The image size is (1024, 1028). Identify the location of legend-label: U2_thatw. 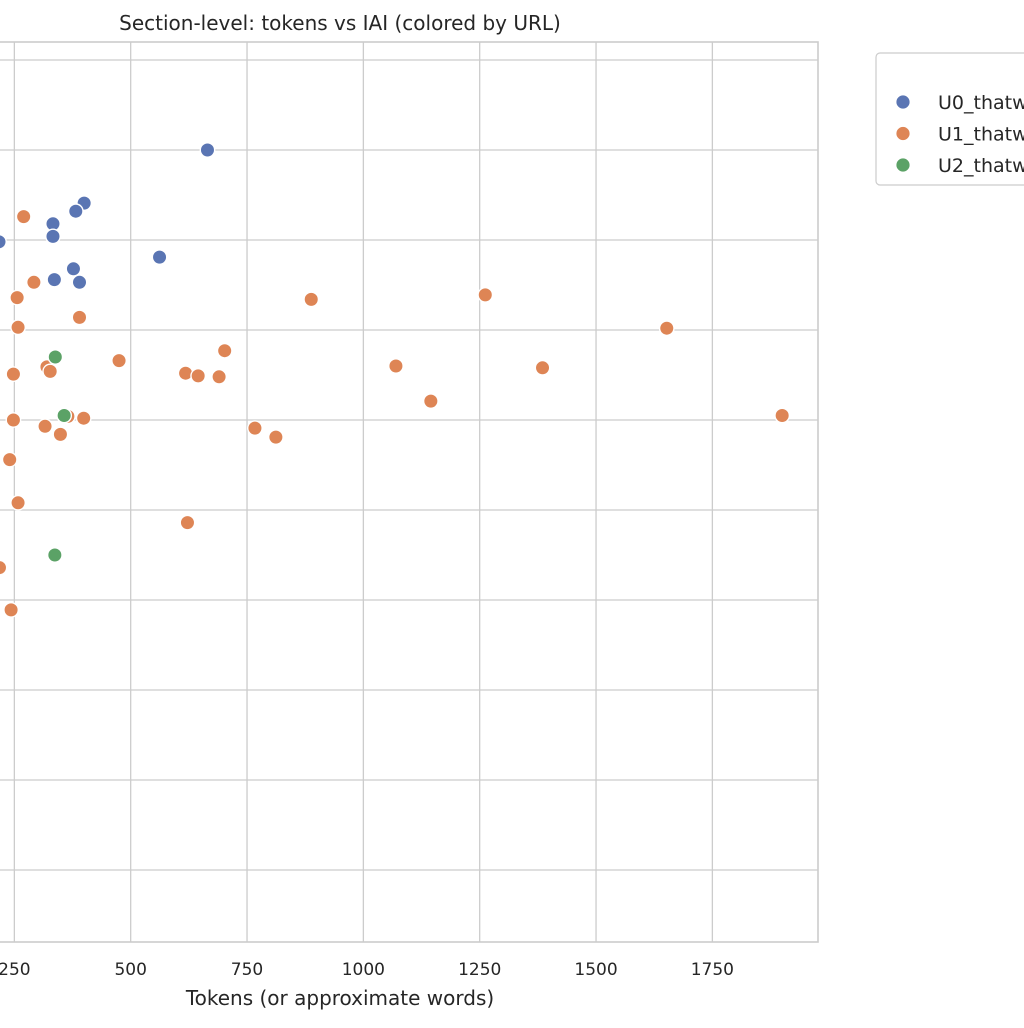
(981, 166).